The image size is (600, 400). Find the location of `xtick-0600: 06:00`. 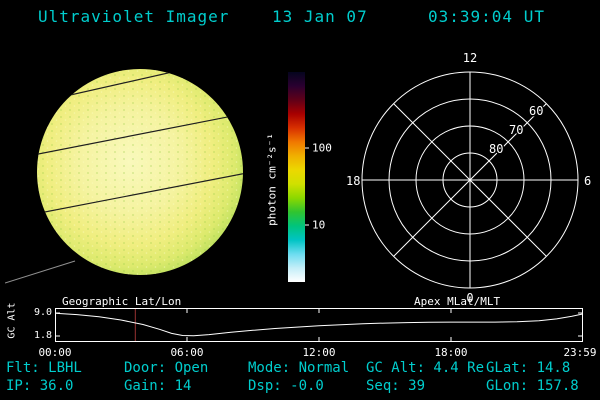

xtick-0600: 06:00 is located at coordinates (187, 352).